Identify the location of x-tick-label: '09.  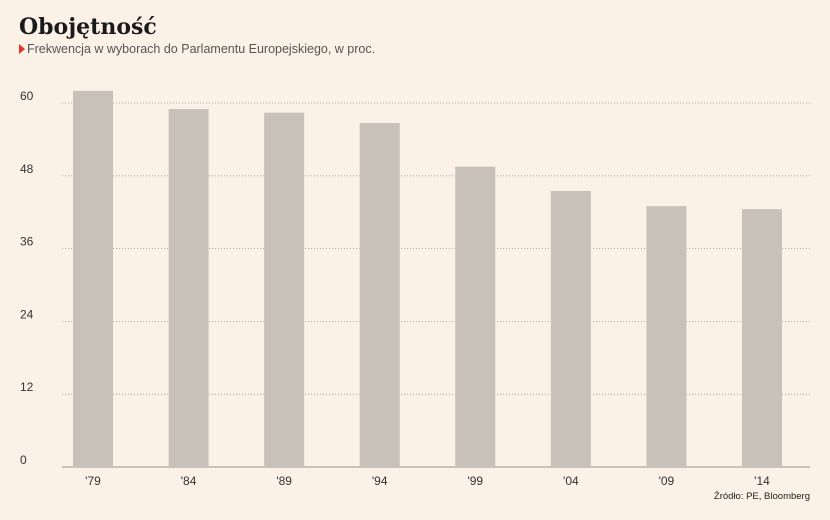
(667, 481).